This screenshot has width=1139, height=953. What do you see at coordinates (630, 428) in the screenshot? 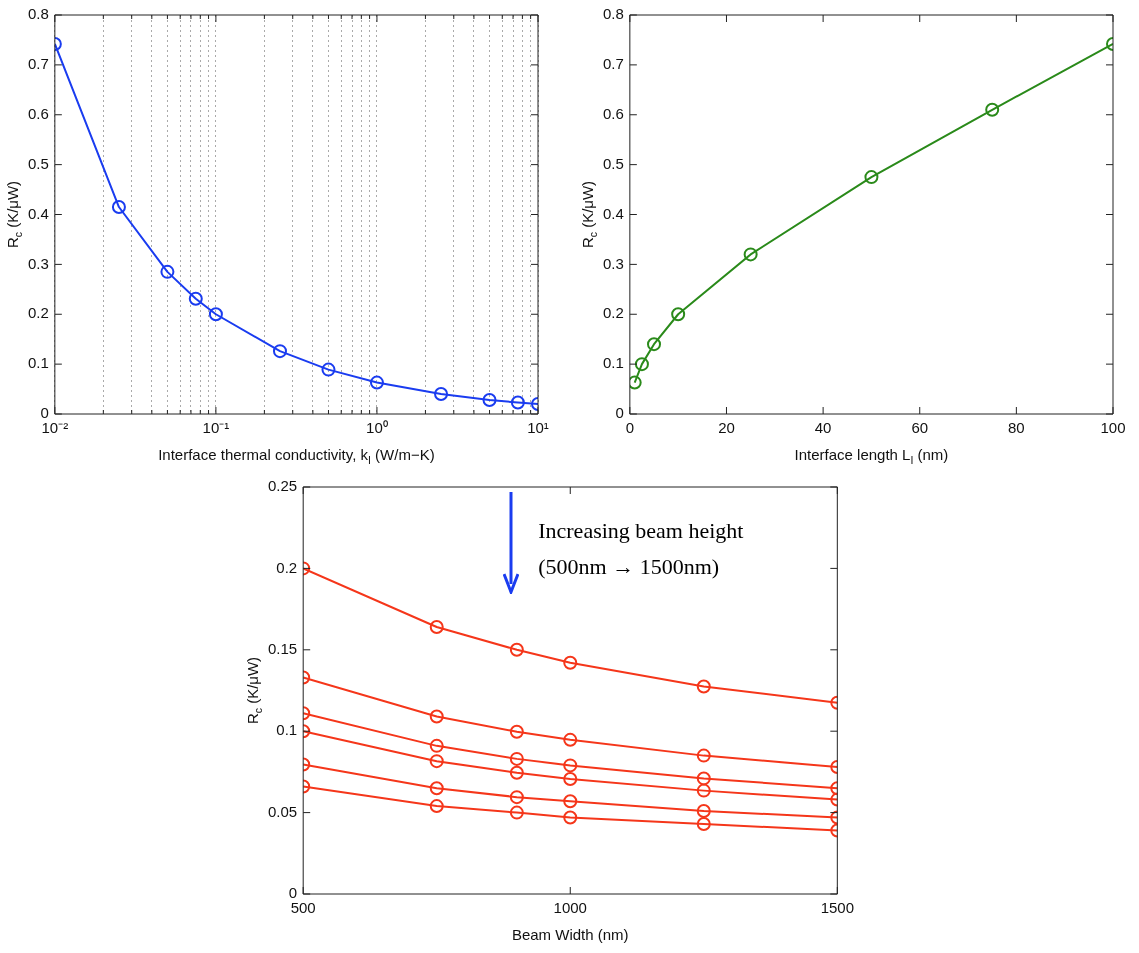
I see `x-tick-label: 0` at bounding box center [630, 428].